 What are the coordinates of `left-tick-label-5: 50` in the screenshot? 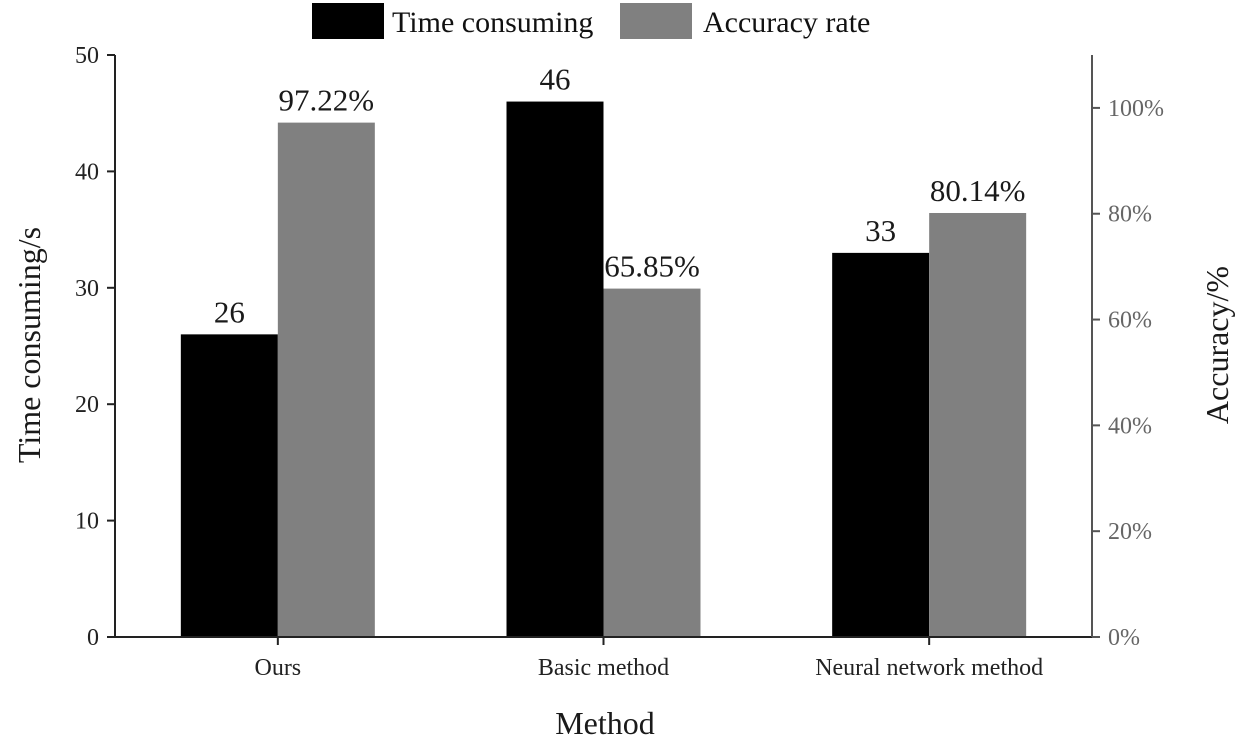 It's located at (87, 56).